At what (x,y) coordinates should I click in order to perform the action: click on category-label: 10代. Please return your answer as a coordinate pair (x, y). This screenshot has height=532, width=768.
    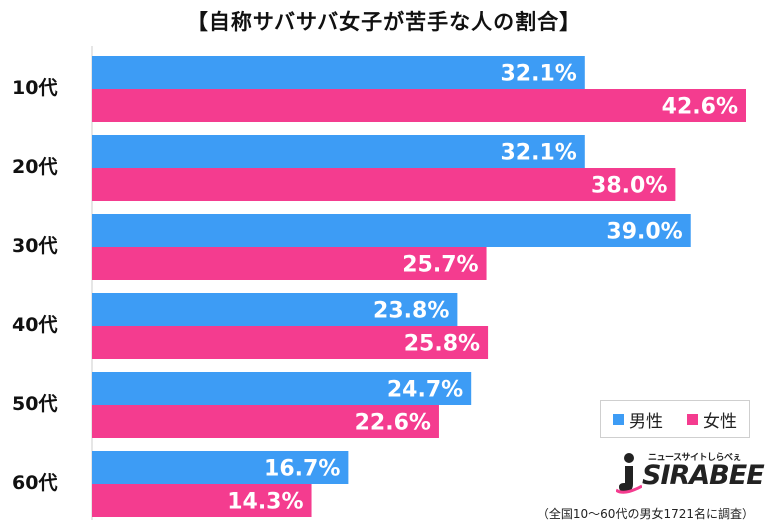
    Looking at the image, I should click on (34, 88).